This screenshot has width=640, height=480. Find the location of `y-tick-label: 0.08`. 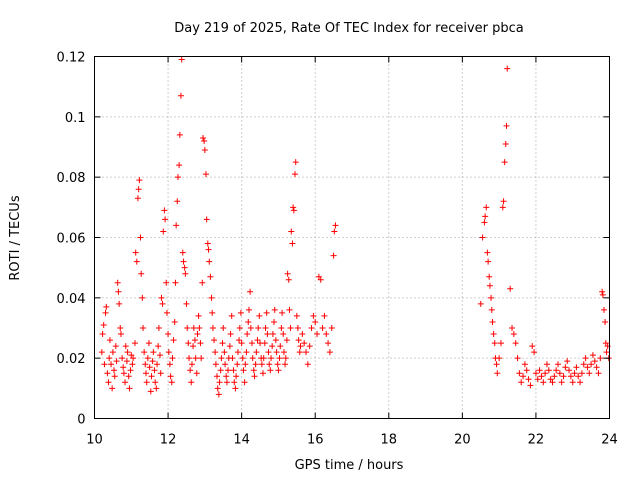

y-tick-label: 0.08 is located at coordinates (71, 178).